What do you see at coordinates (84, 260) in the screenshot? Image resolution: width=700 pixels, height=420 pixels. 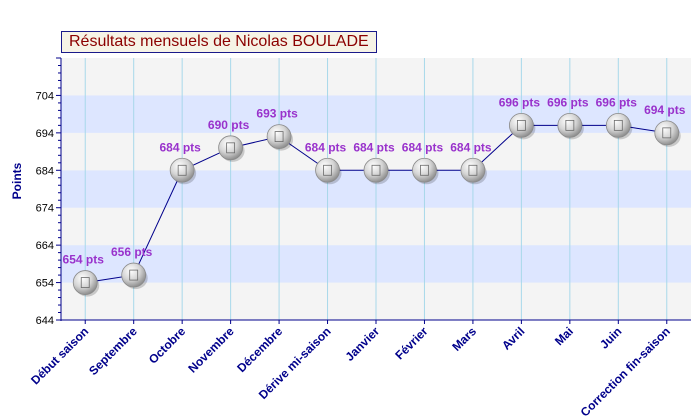 I see `data-label: 654 pts` at bounding box center [84, 260].